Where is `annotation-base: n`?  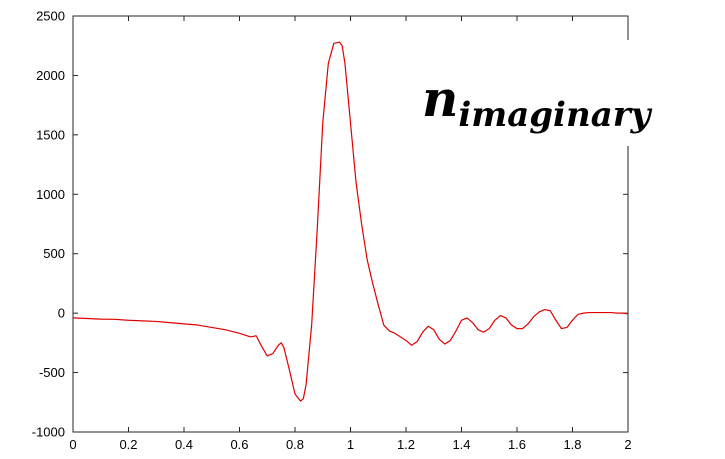
annotation-base: n is located at coordinates (440, 98).